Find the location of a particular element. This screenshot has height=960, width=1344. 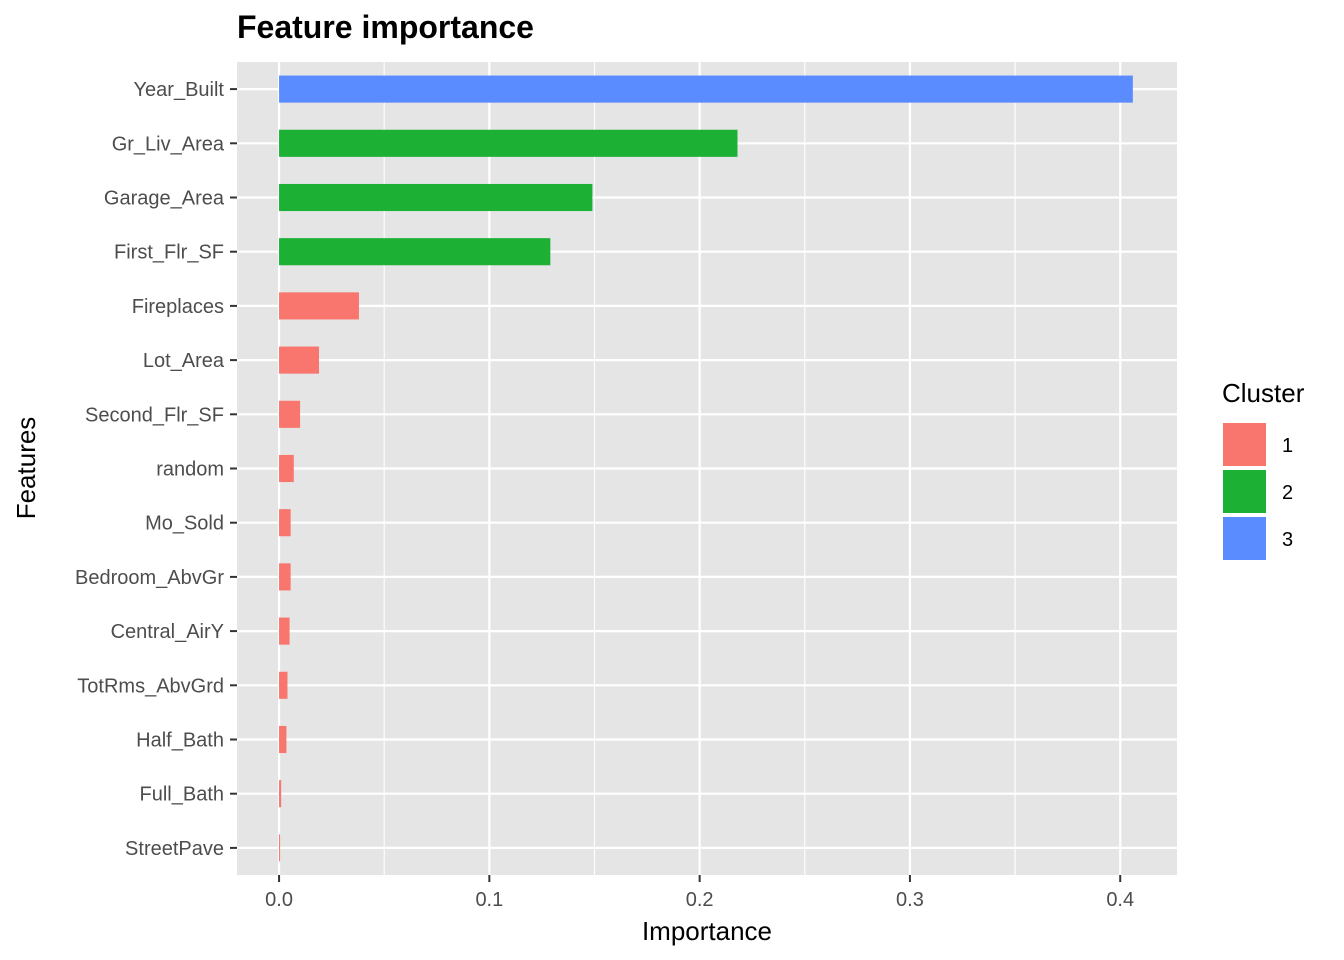

y-tick-label: Garage_Area is located at coordinates (164, 199).